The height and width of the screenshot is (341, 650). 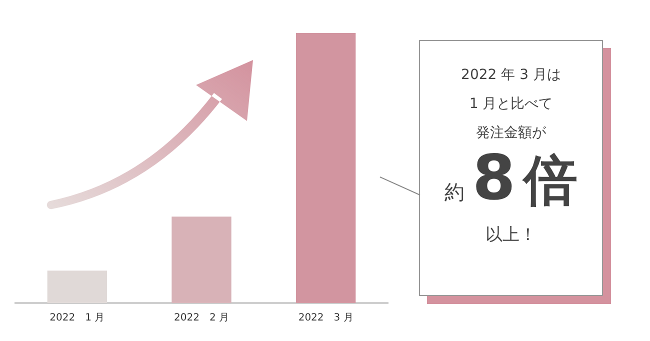 I want to click on text: 倍, so click(x=551, y=180).